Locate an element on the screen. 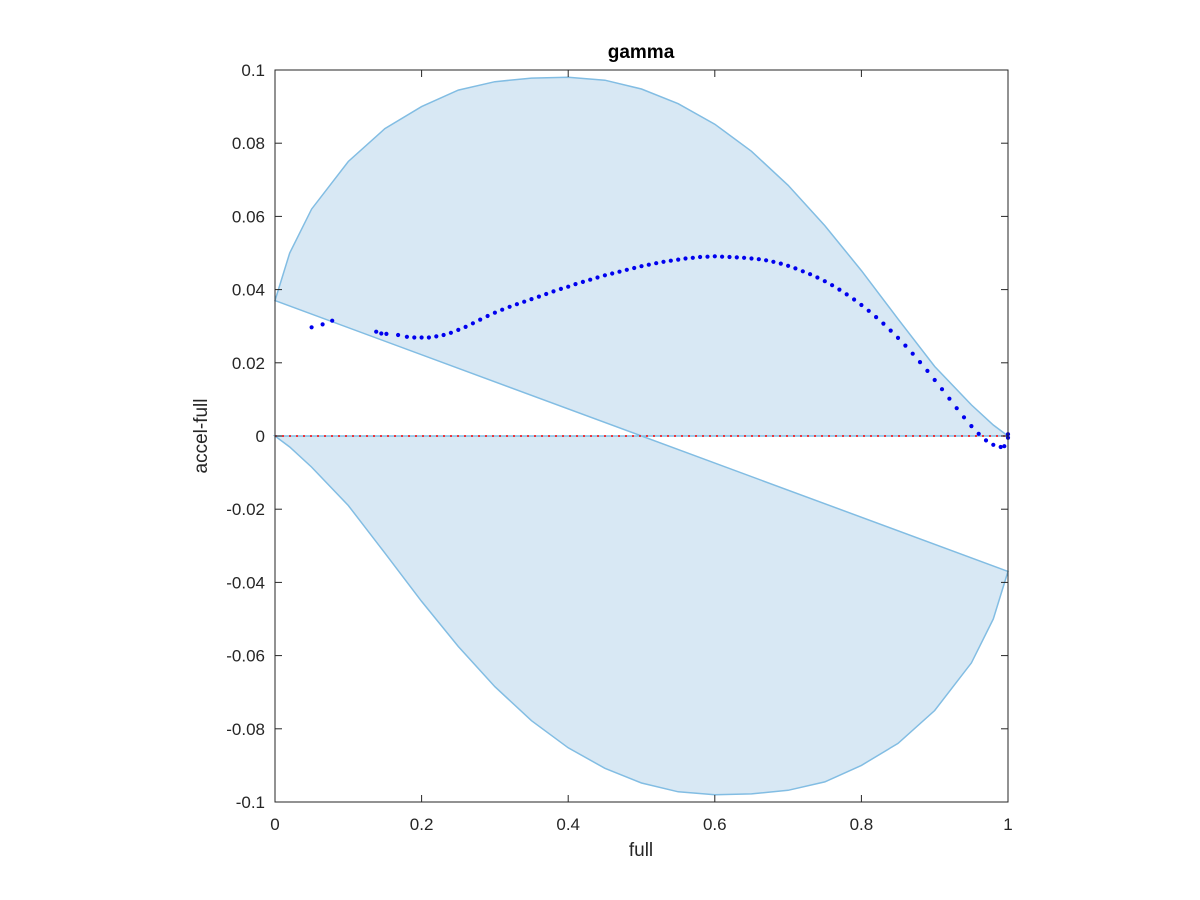 The width and height of the screenshot is (1200, 900). y-axis-label: accel-full is located at coordinates (201, 436).